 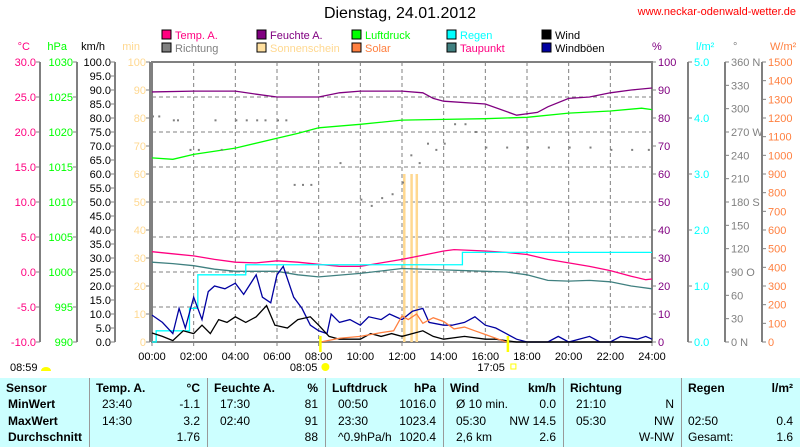 I want to click on axis-label-solar: 1000, so click(x=780, y=156).